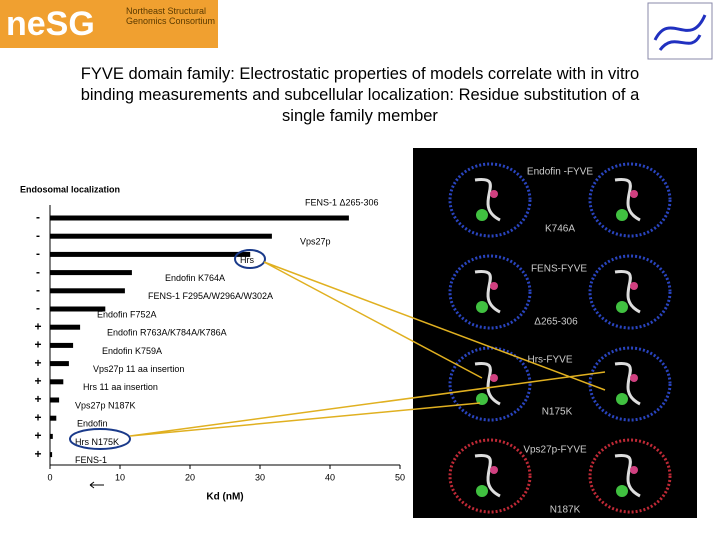  What do you see at coordinates (190, 477) in the screenshot?
I see `x-tick-label: 20` at bounding box center [190, 477].